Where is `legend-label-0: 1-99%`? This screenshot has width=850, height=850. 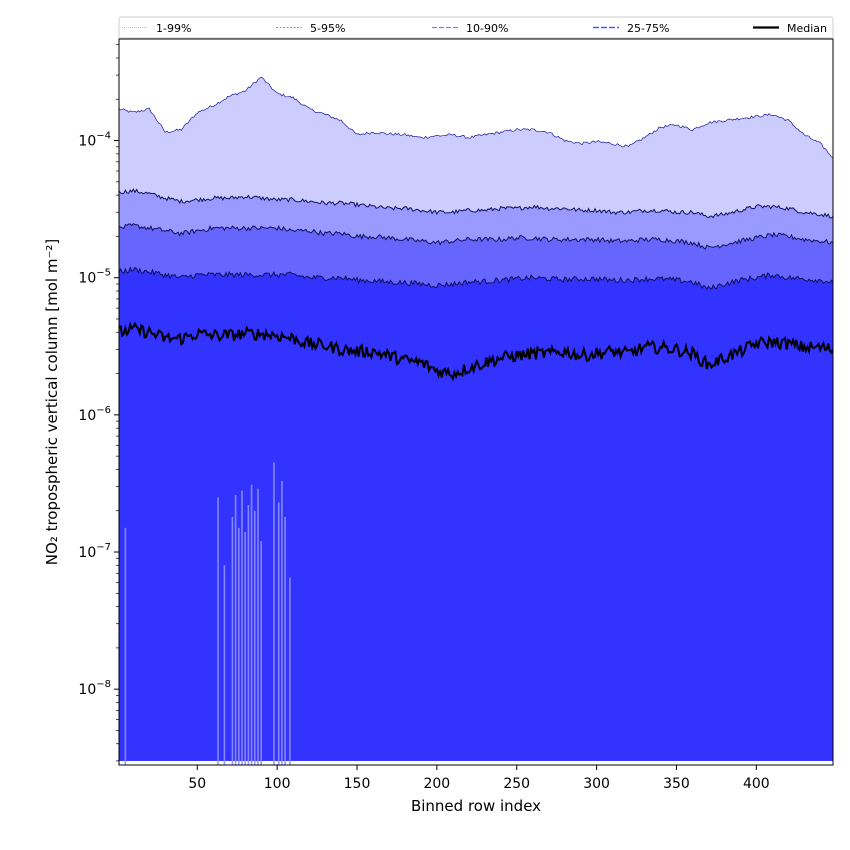
legend-label-0: 1-99% is located at coordinates (173, 28).